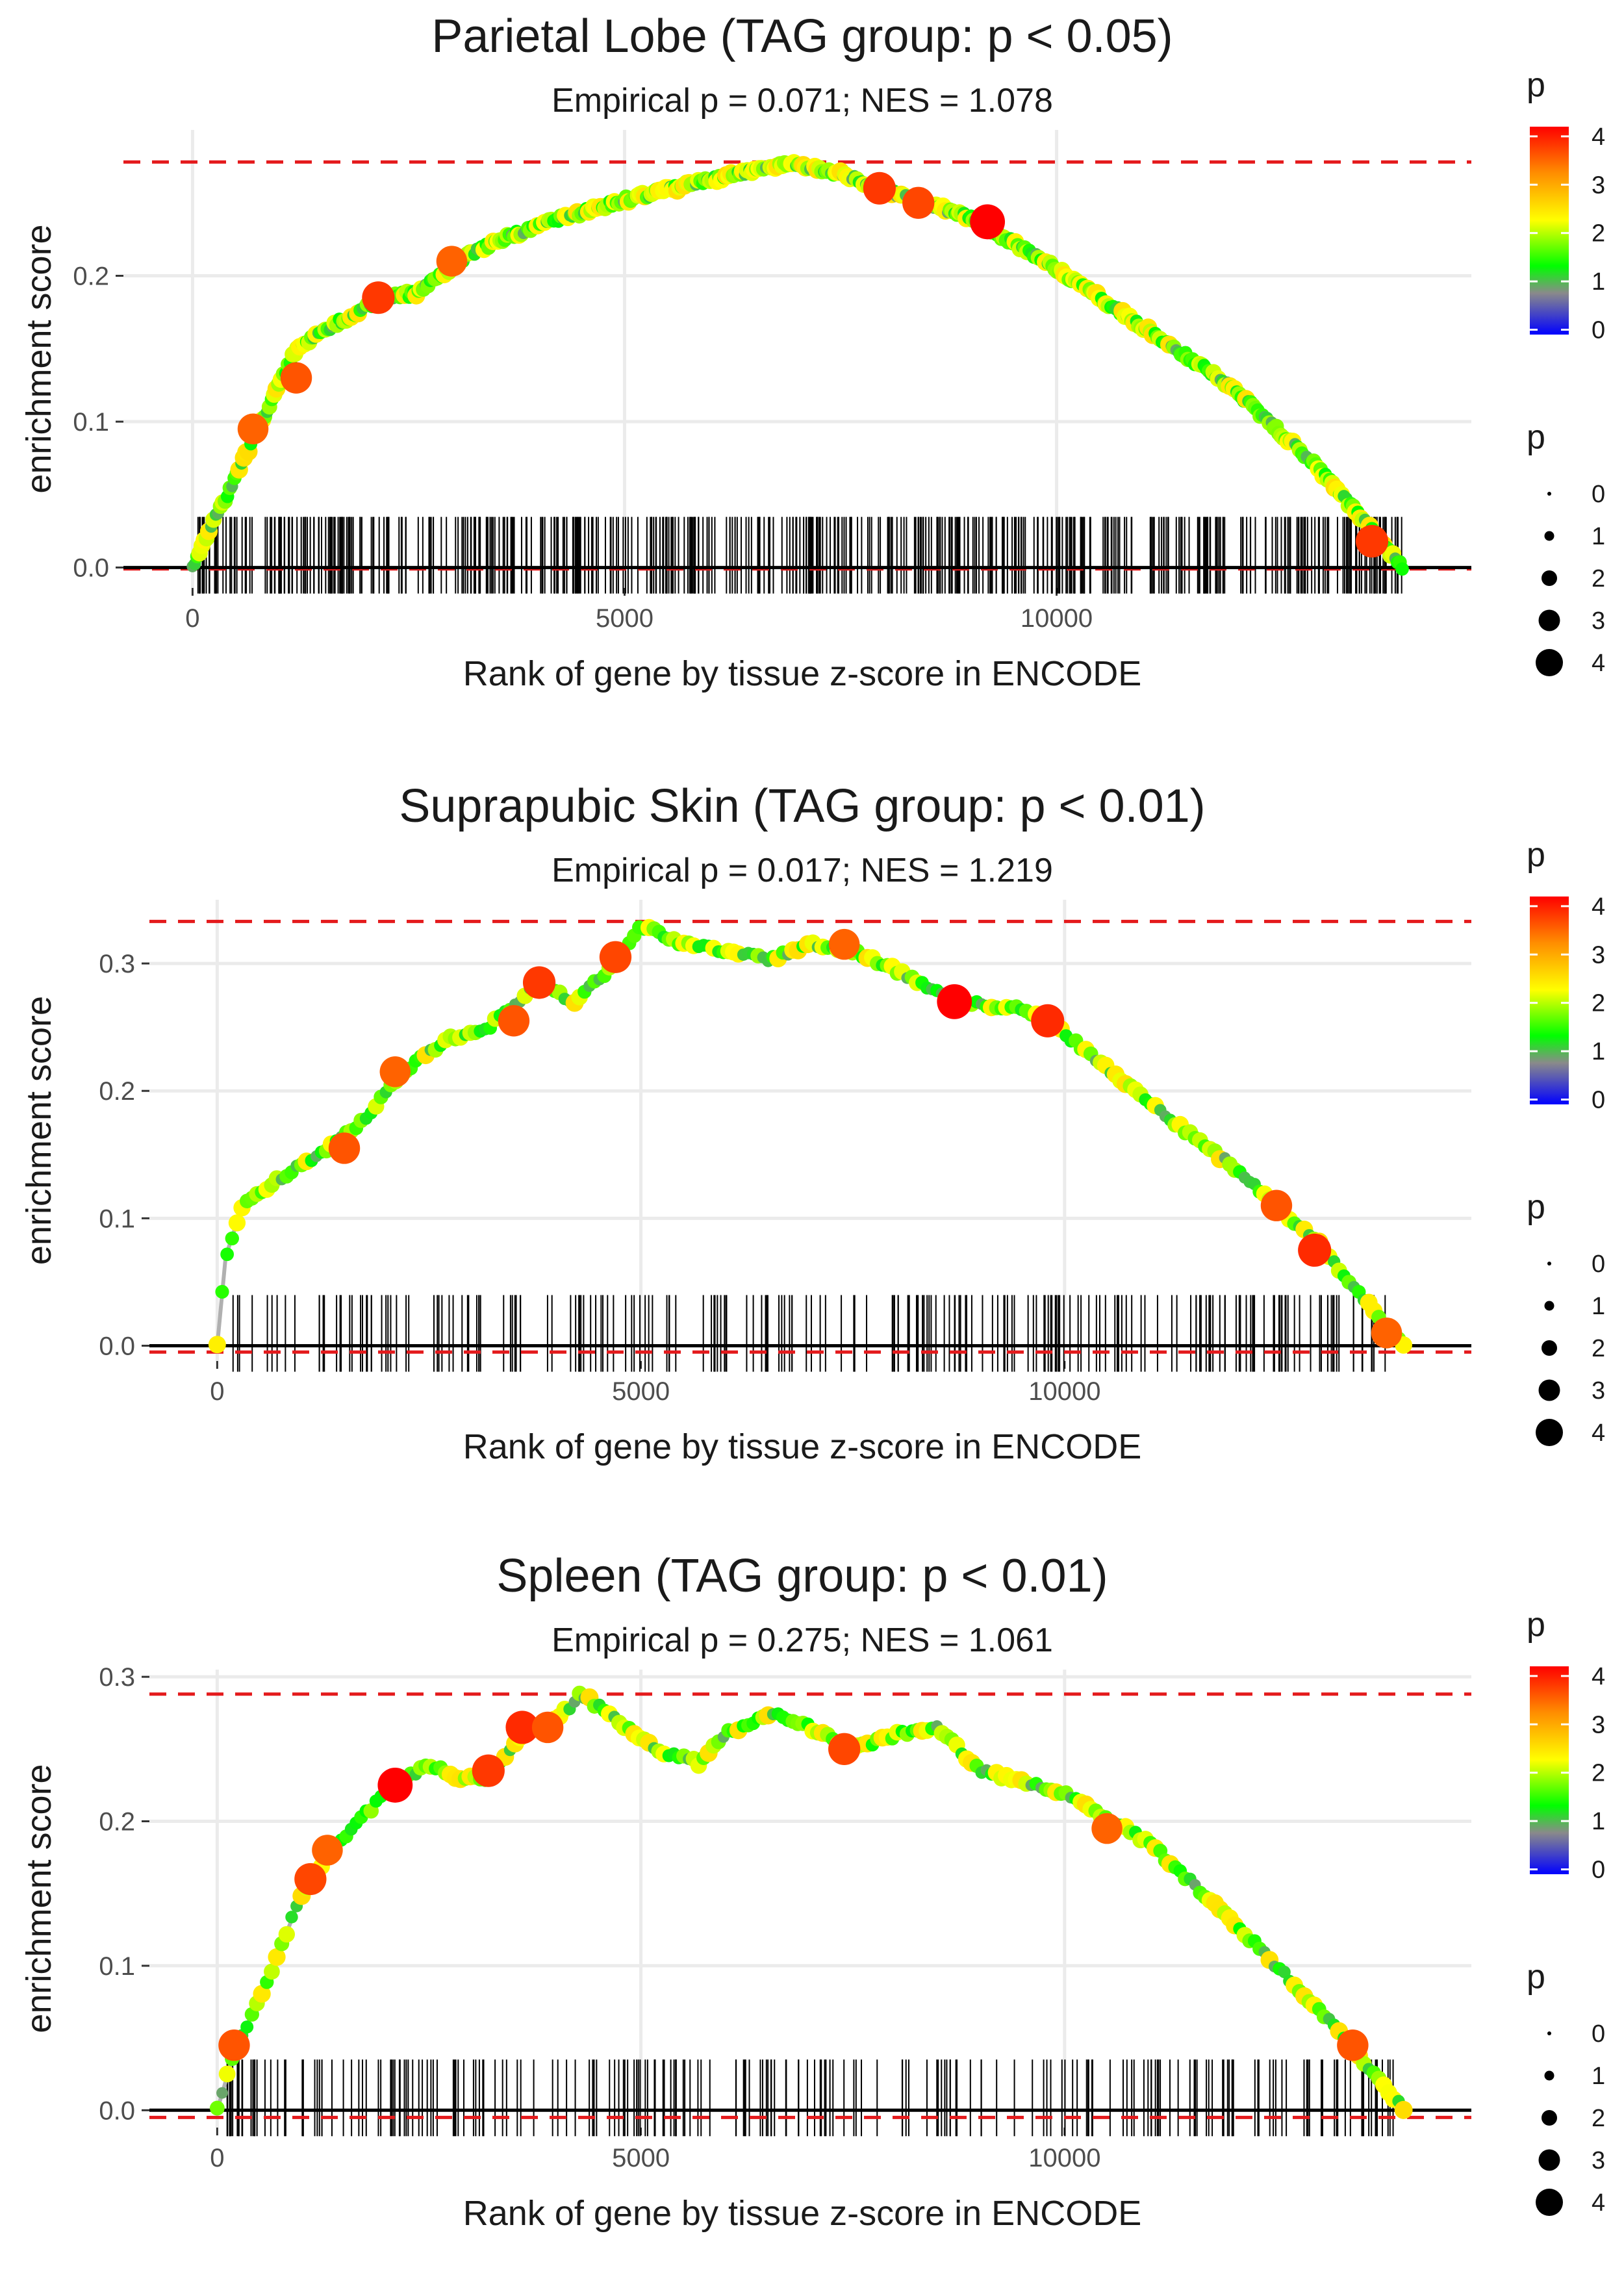 This screenshot has width=1624, height=2277. Describe the element at coordinates (802, 101) in the screenshot. I see `panel-subtitle: Empirical p = 0.071; NES = 1.078` at that location.